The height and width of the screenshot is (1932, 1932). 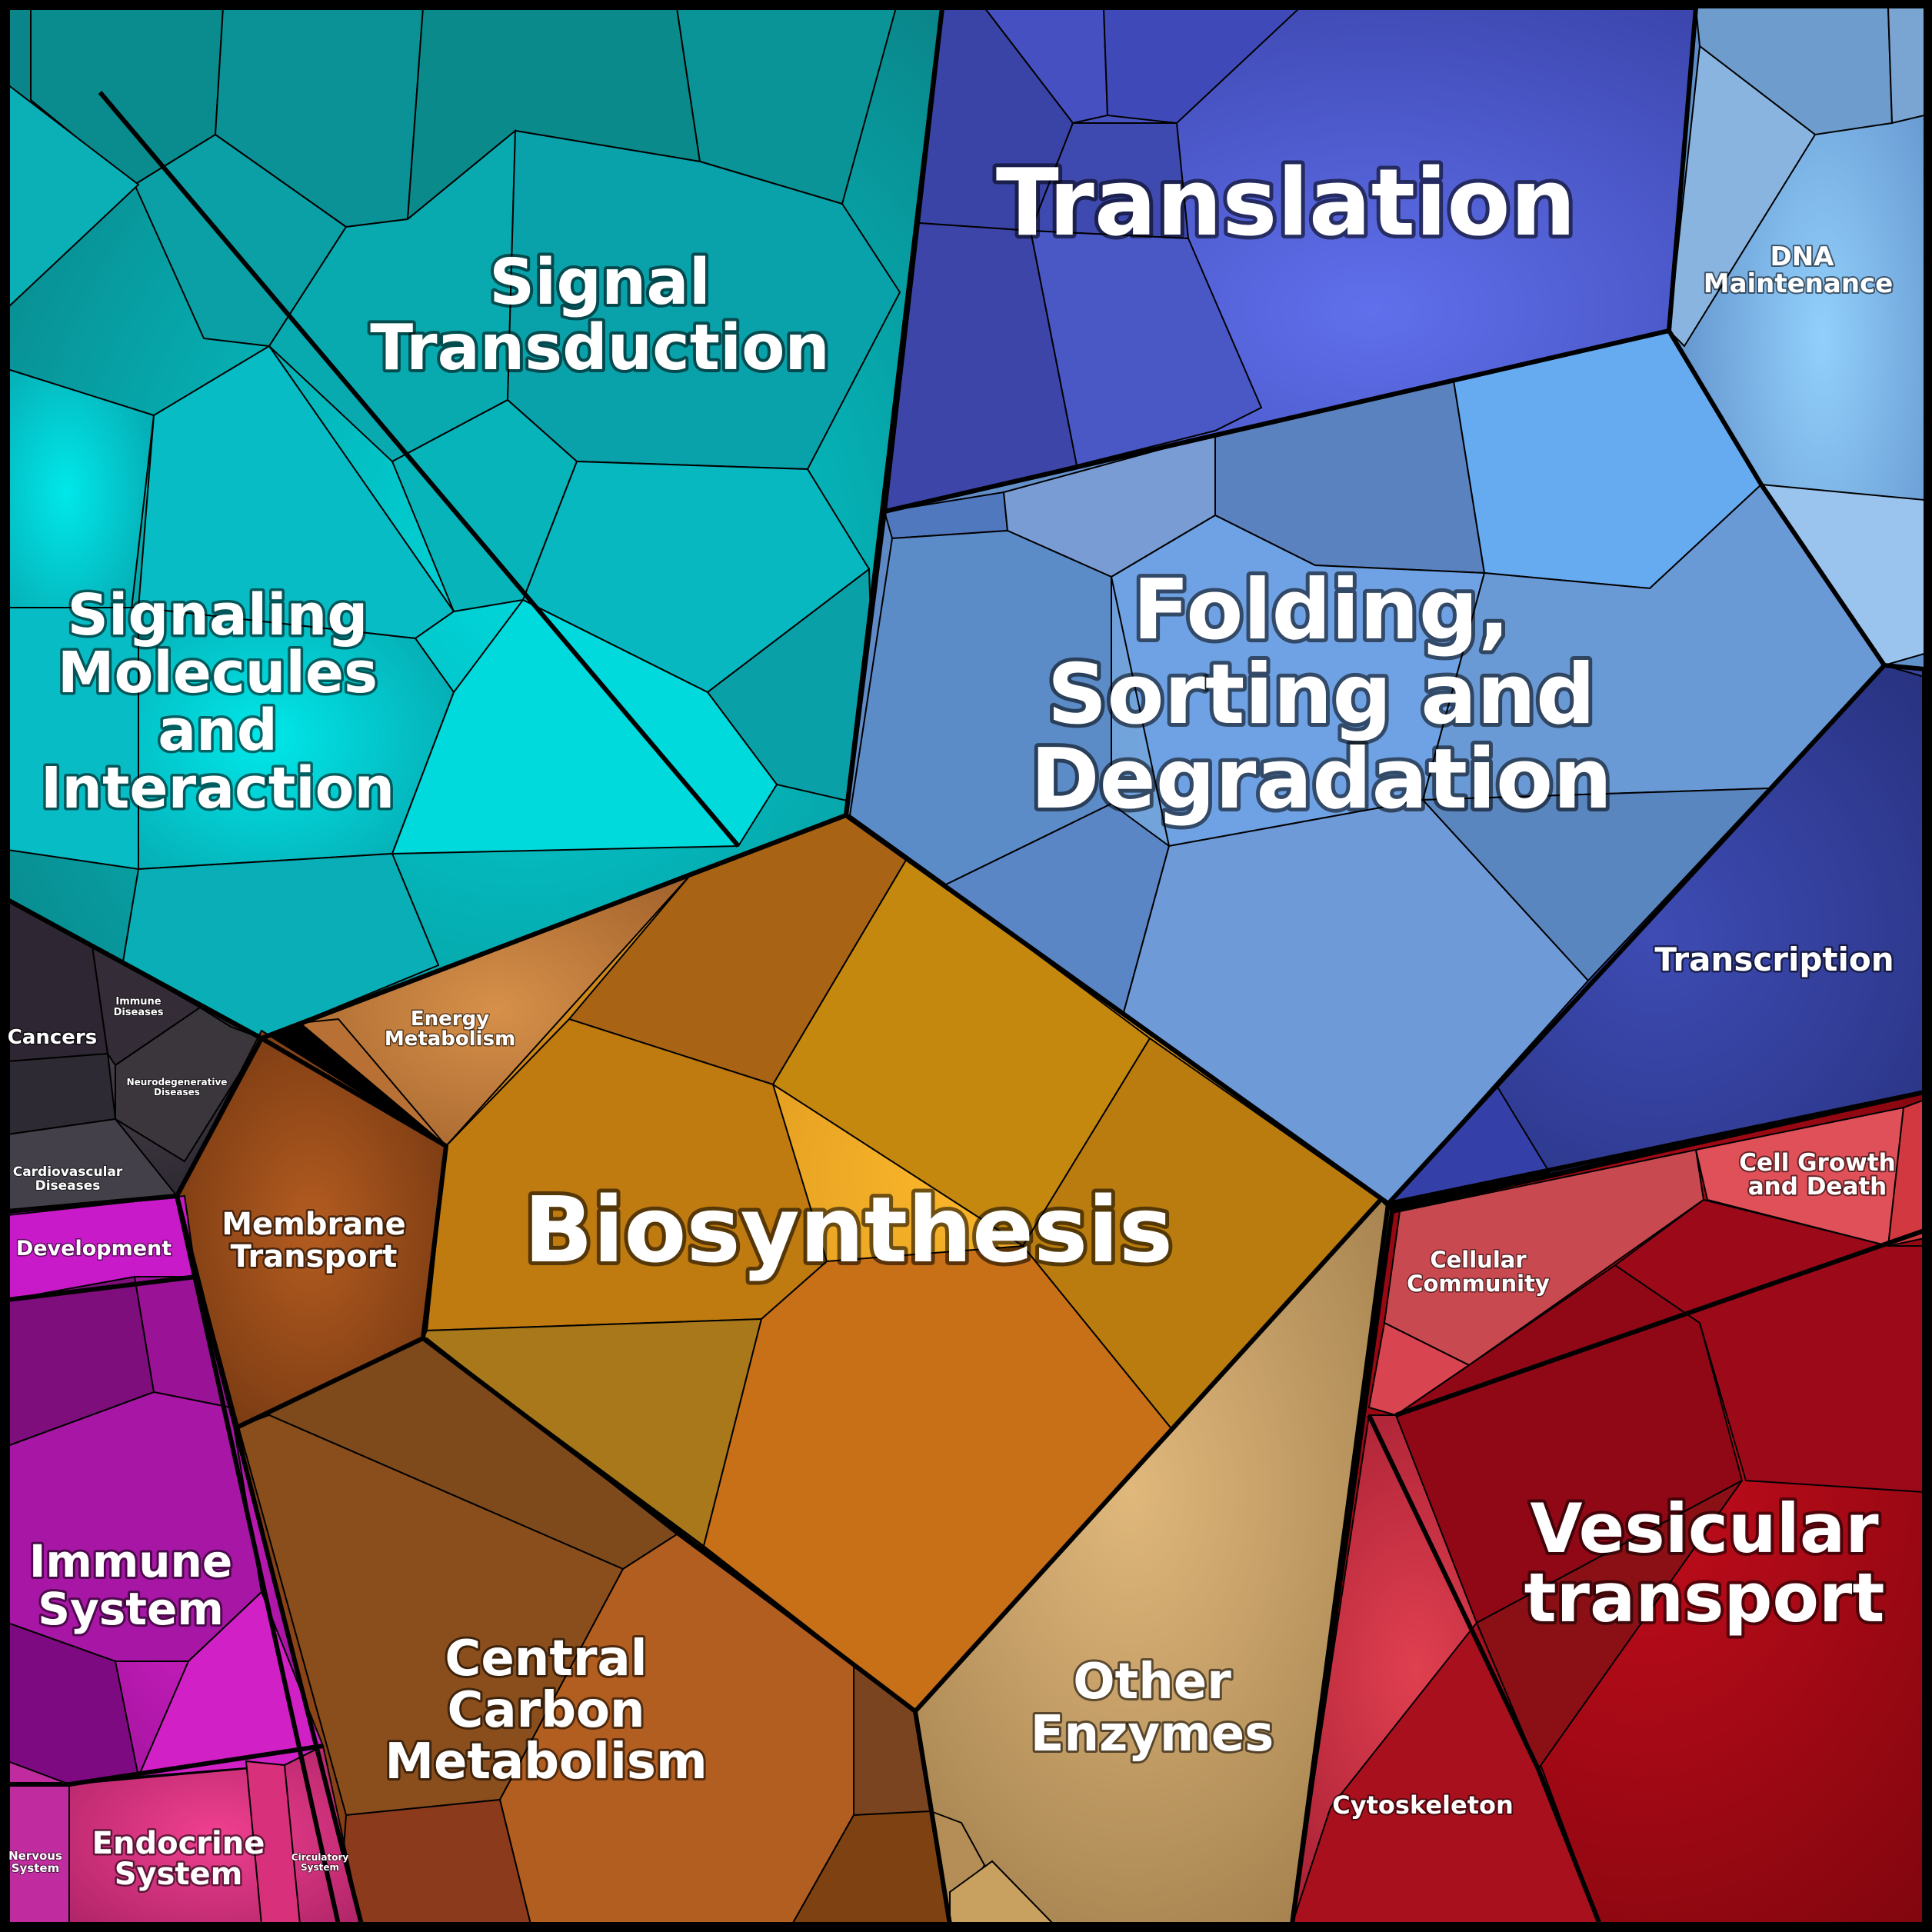 I want to click on svg-text: Vesicular, so click(x=1704, y=1528).